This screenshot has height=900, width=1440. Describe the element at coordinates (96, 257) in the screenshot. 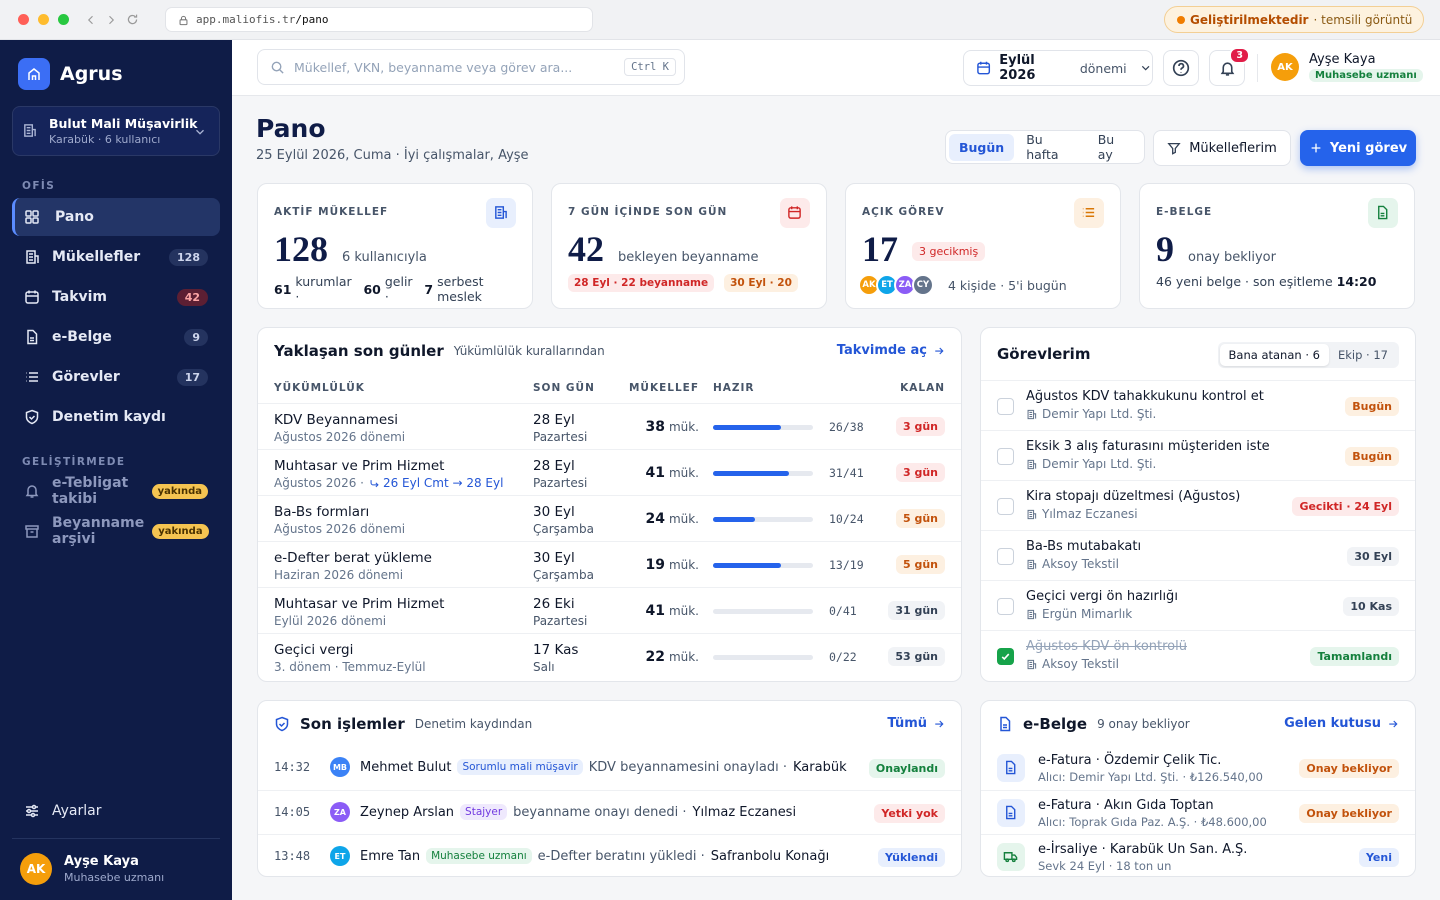

I see `nav-label: Mükellefler` at that location.